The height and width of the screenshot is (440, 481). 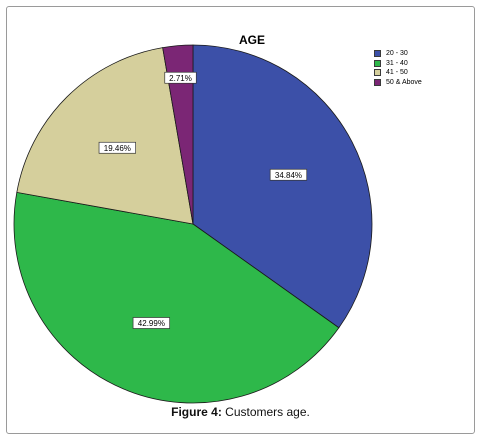 What do you see at coordinates (404, 82) in the screenshot?
I see `legend-label: 50 & Above` at bounding box center [404, 82].